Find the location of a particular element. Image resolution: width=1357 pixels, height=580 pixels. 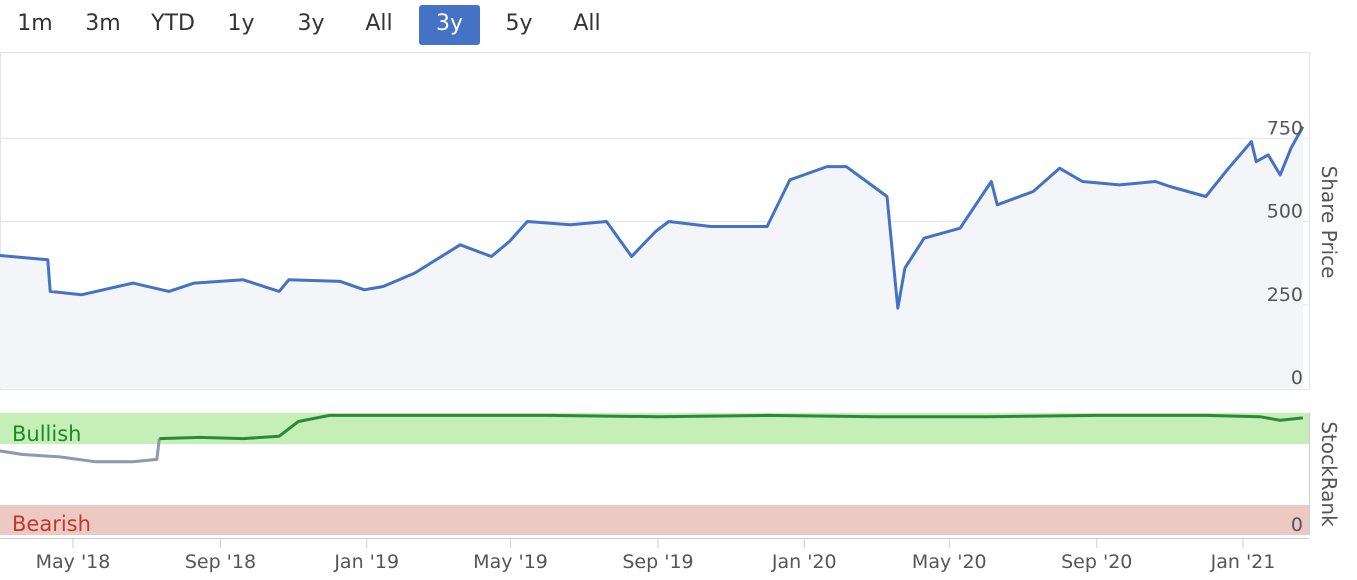

price-axis-title: Share Price is located at coordinates (1329, 222).